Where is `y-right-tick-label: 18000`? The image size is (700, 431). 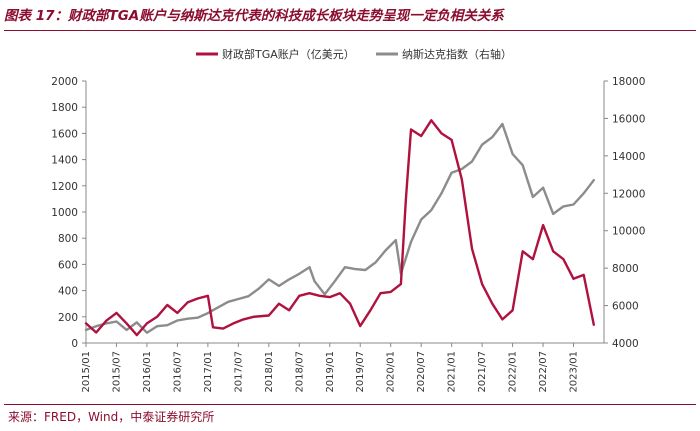
y-right-tick-label: 18000 is located at coordinates (628, 82).